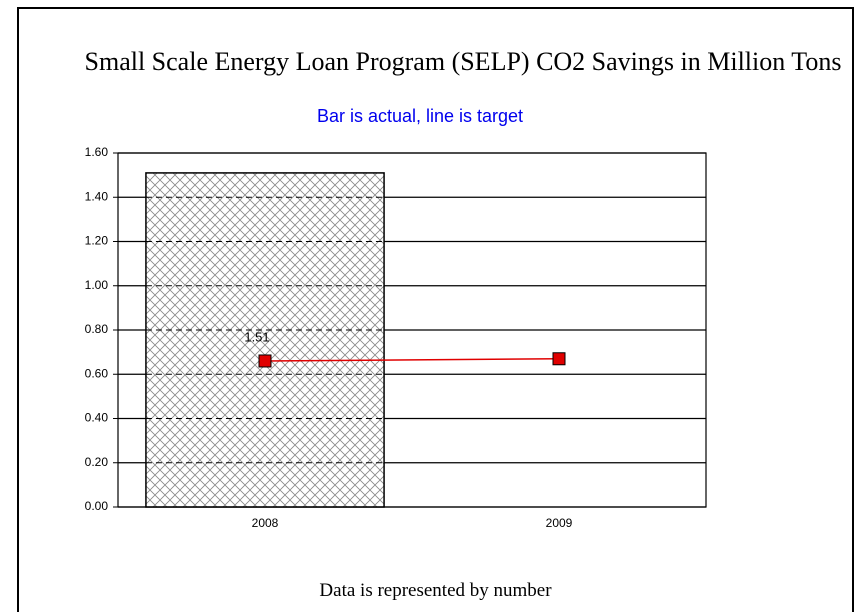 The image size is (855, 612). Describe the element at coordinates (559, 523) in the screenshot. I see `x-tick-label: 2009` at that location.